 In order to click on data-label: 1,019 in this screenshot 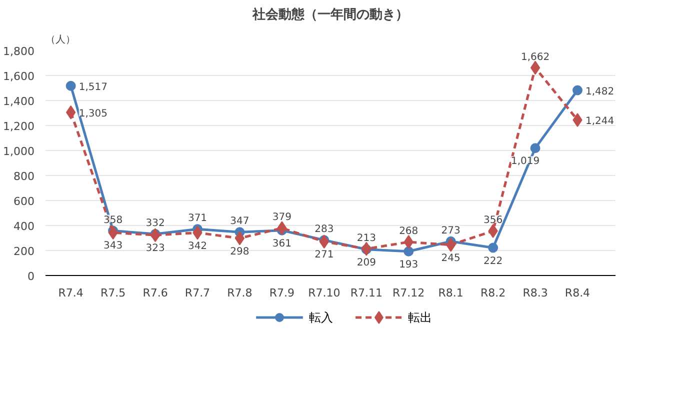, I will do `click(525, 162)`.